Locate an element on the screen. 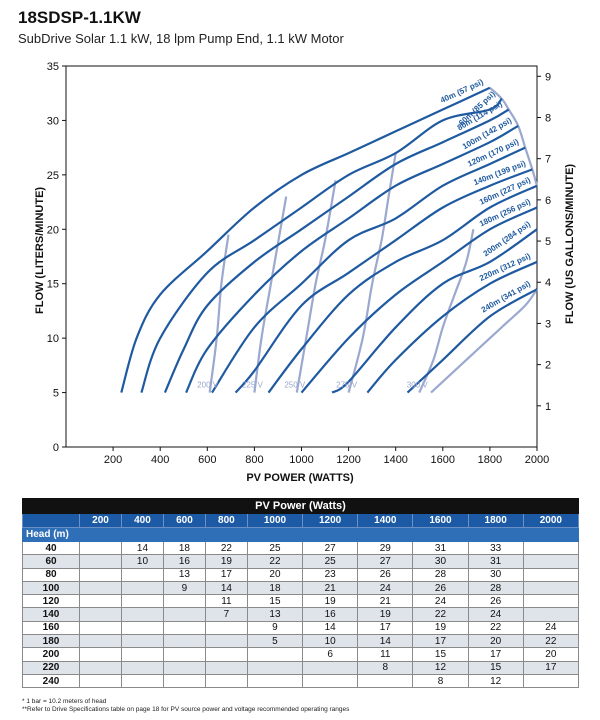  x-tick-label: 200 is located at coordinates (113, 460).